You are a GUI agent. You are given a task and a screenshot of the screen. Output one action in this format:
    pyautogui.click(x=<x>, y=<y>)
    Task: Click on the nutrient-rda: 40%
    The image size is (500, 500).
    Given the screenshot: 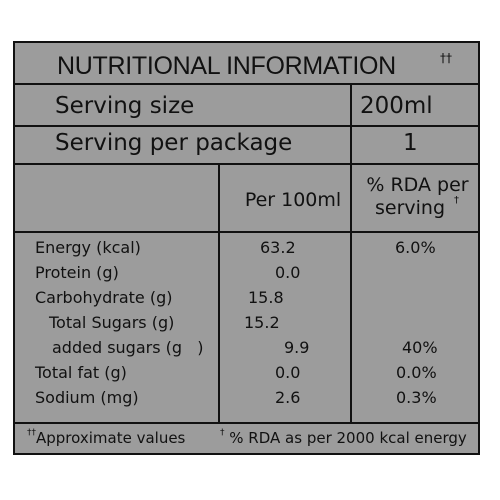 What is the action you would take?
    pyautogui.click(x=420, y=347)
    